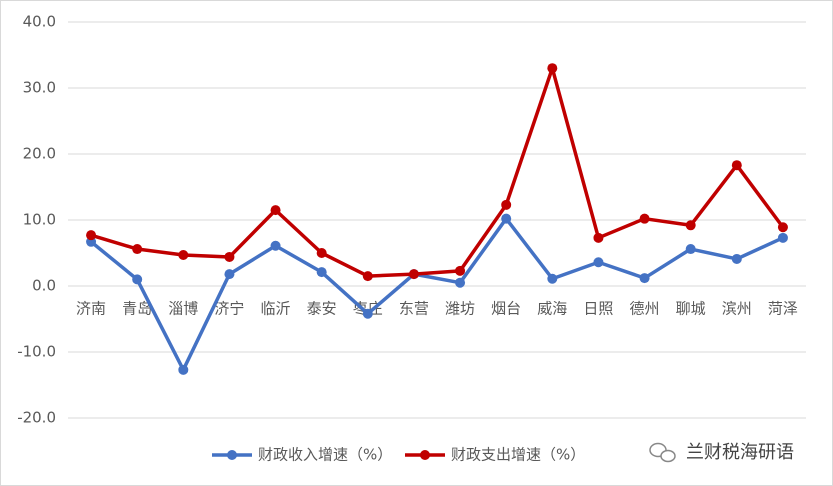 This screenshot has width=833, height=486. Describe the element at coordinates (506, 309) in the screenshot. I see `x-tick-label: 烟台` at that location.